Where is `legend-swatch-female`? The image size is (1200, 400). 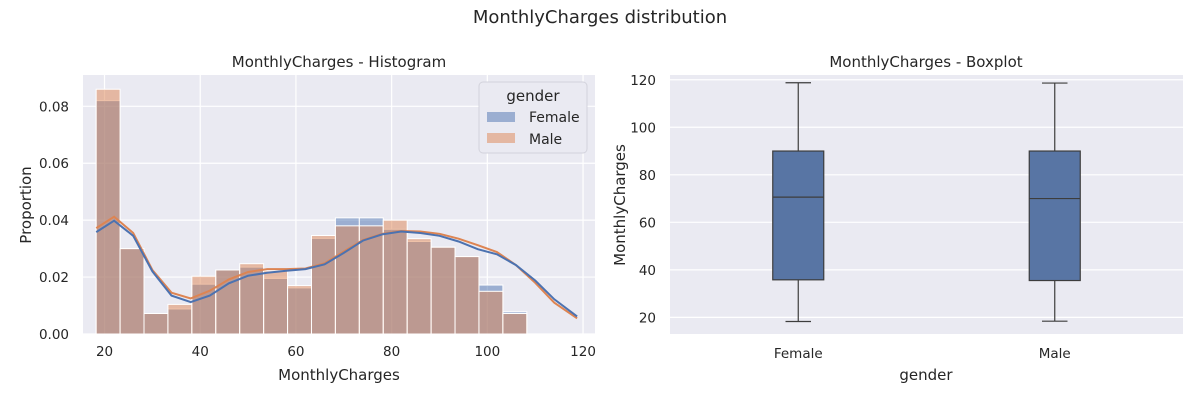
legend-swatch-female is located at coordinates (501, 117).